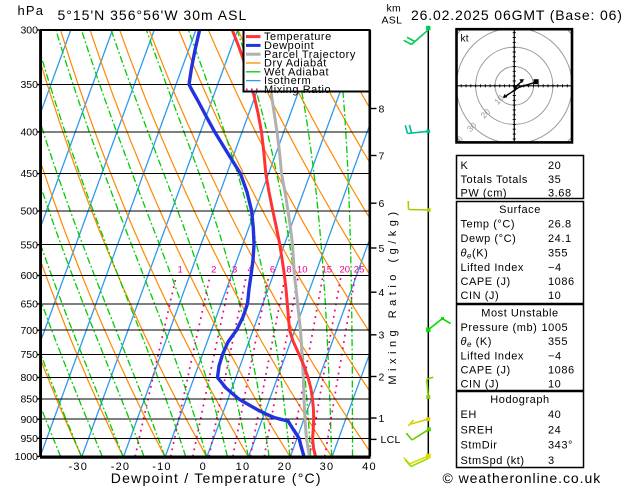  What do you see at coordinates (493, 461) in the screenshot?
I see `svg-text: StmSpd (kt)` at bounding box center [493, 461].